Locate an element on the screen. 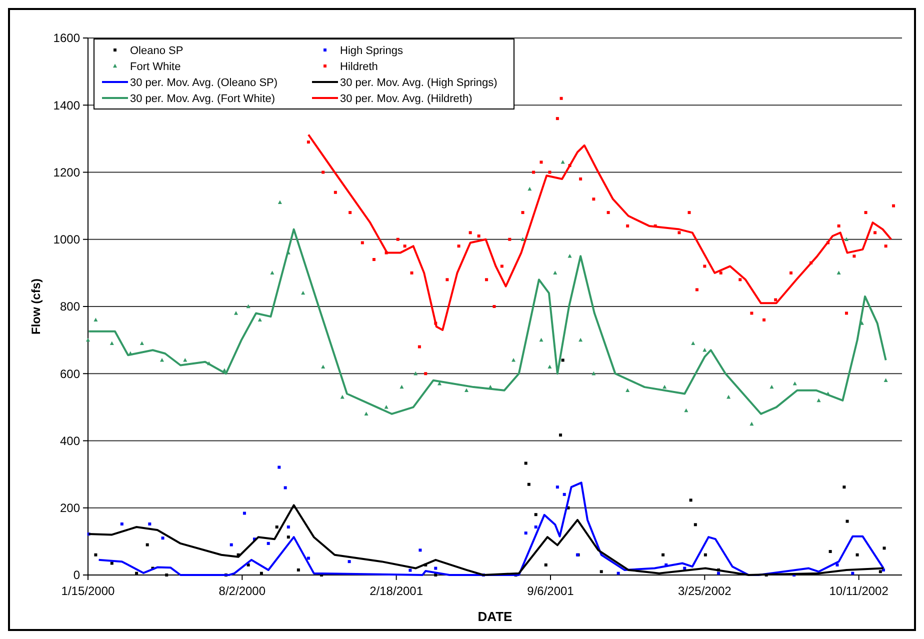 The width and height of the screenshot is (924, 639). y-tick-label: 0 is located at coordinates (76, 575).